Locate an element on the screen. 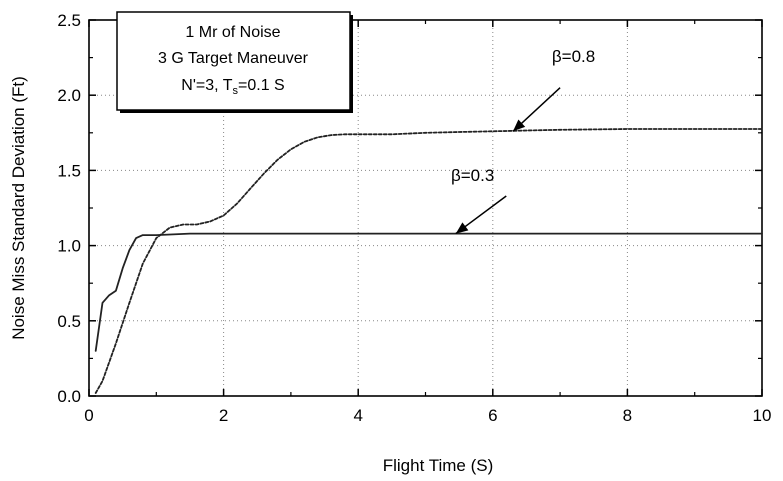  y-tick-label: 0.5 is located at coordinates (69, 321).